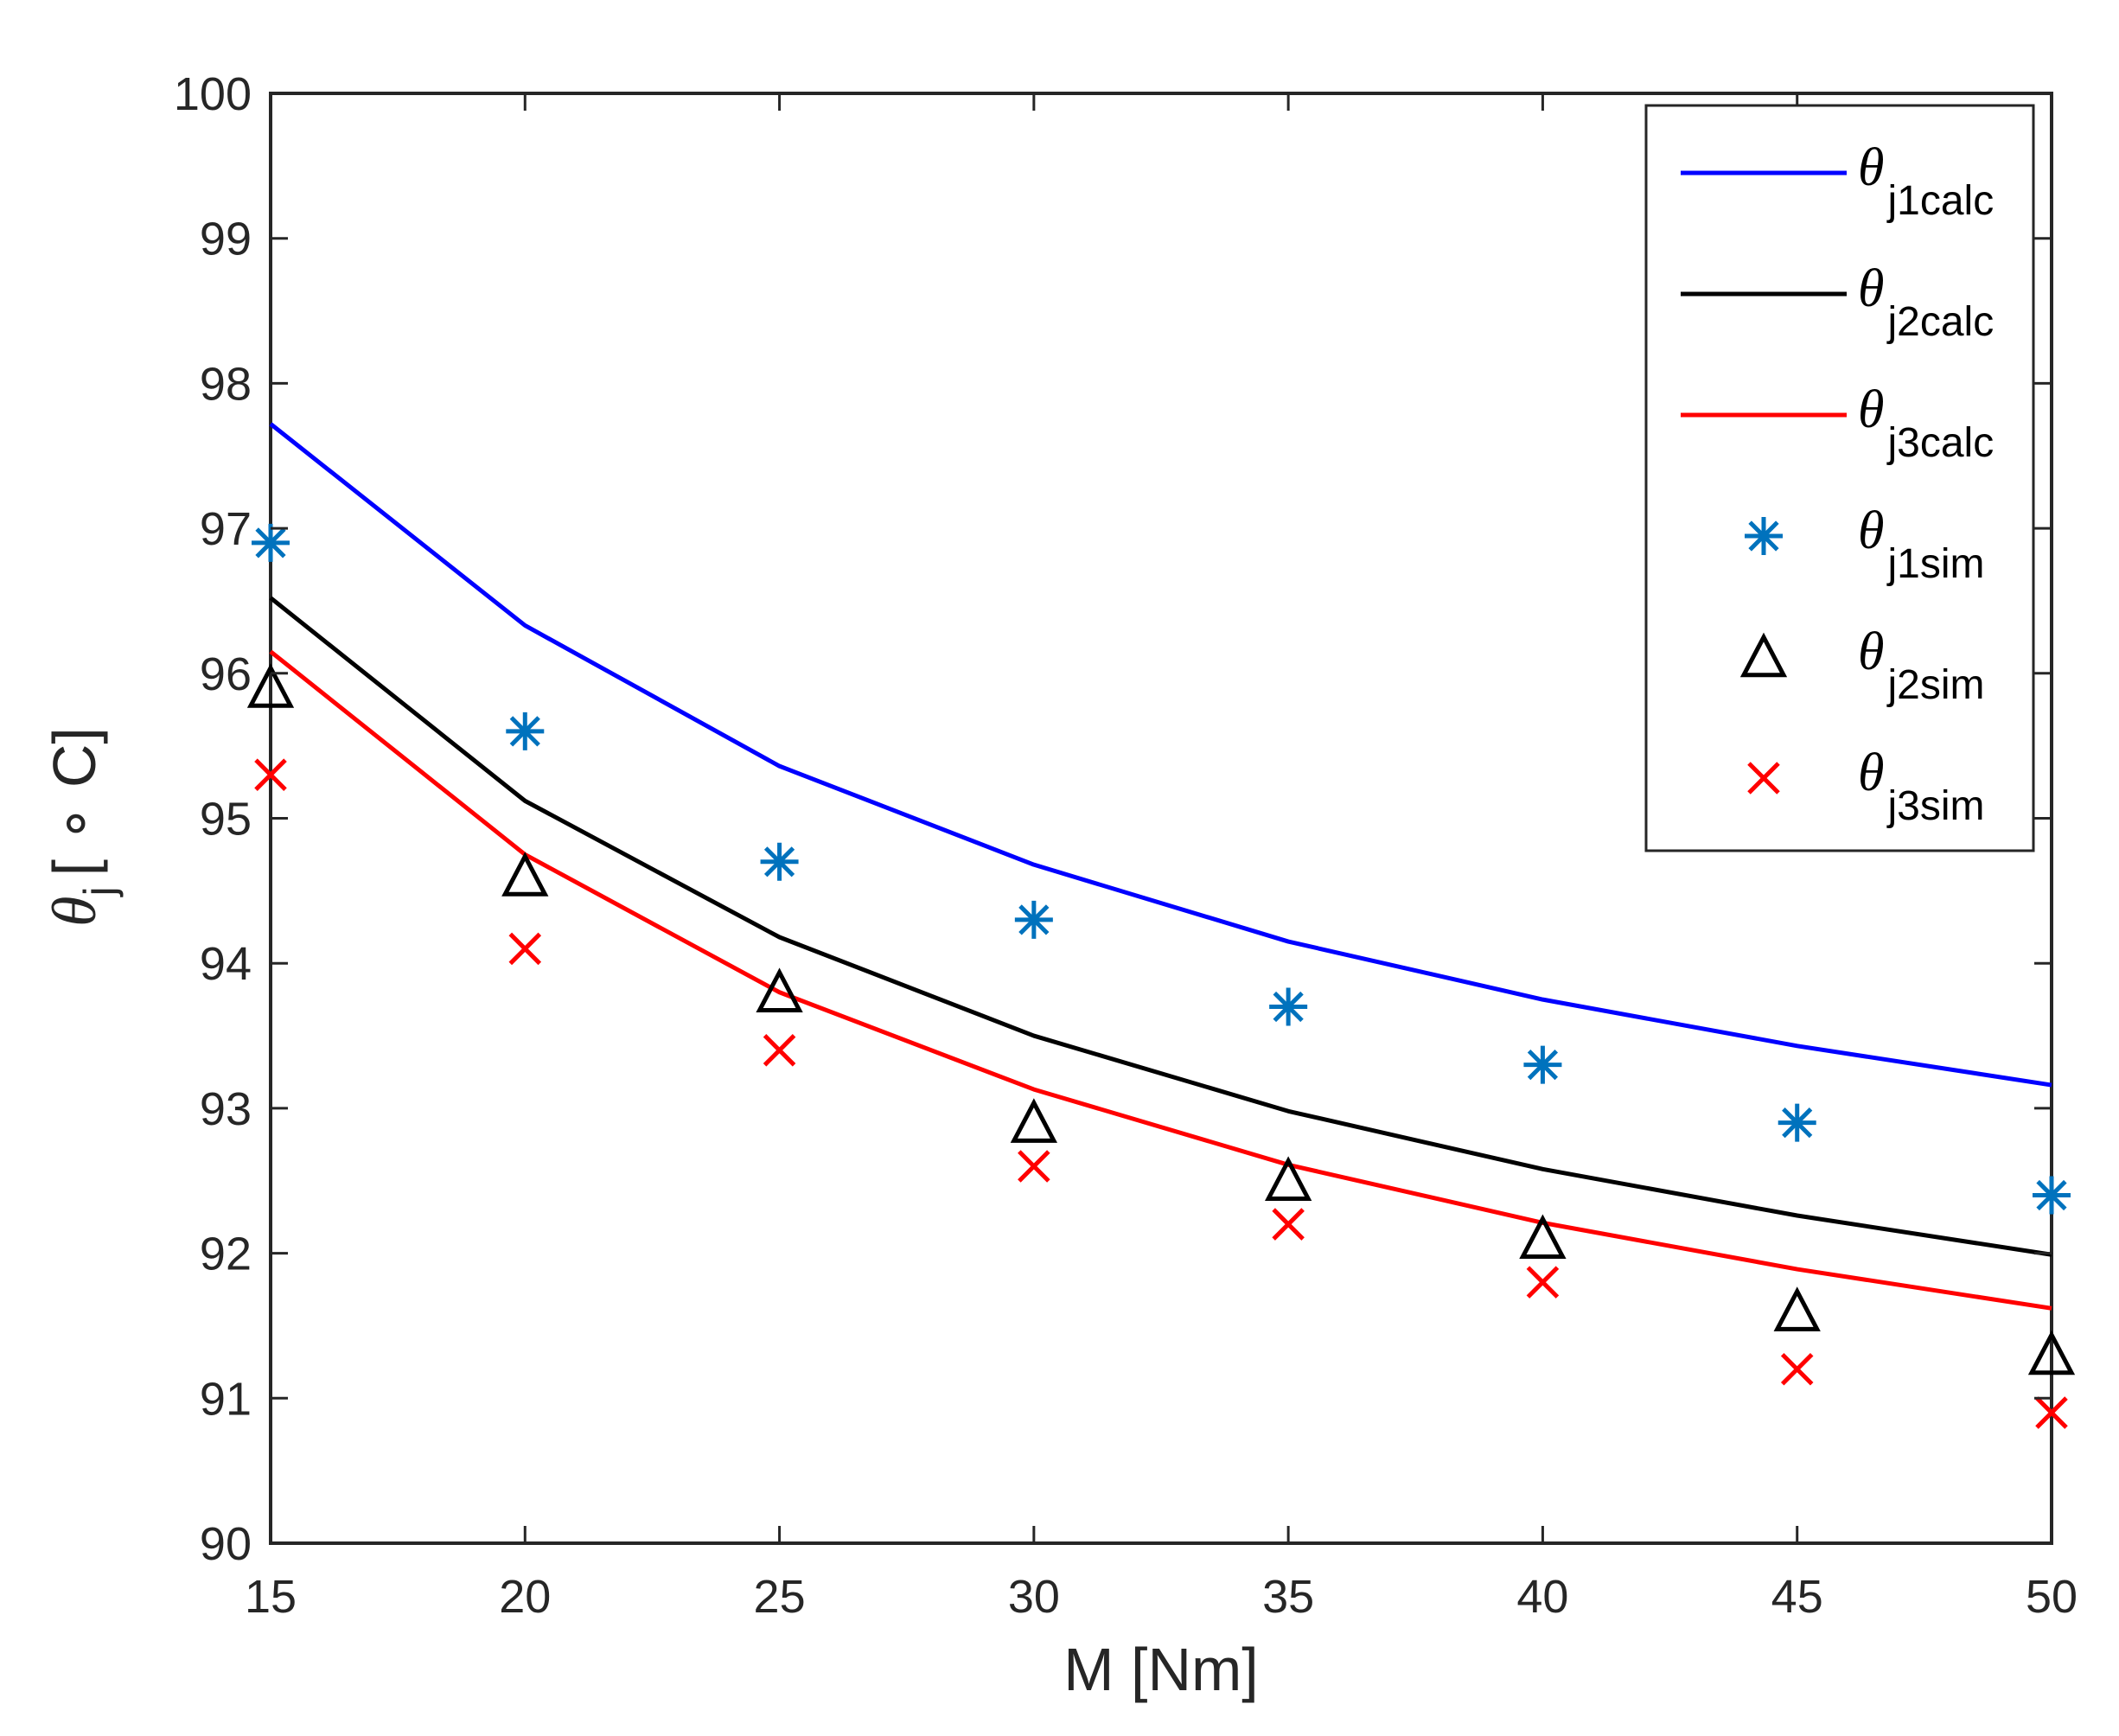 This screenshot has width=2119, height=1736. I want to click on legend-label: θj2sim, so click(1921, 665).